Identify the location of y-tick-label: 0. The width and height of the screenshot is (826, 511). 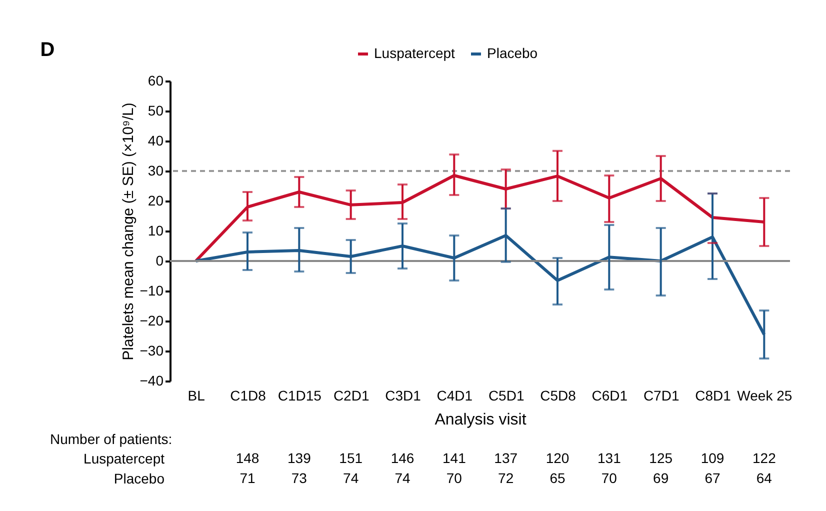
(160, 260).